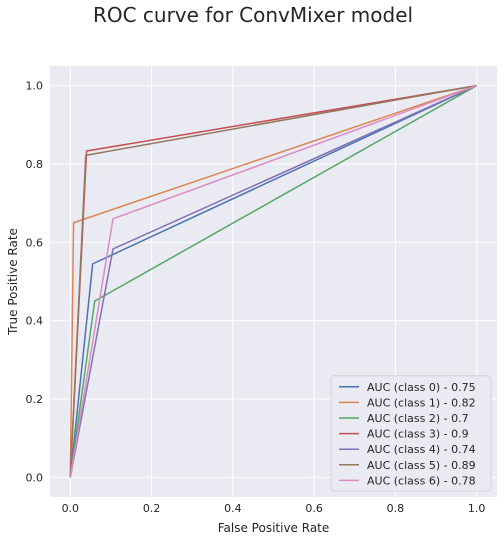 This screenshot has height=543, width=504. What do you see at coordinates (418, 434) in the screenshot?
I see `legend-label-3: AUC (class 3) - 0.9` at bounding box center [418, 434].